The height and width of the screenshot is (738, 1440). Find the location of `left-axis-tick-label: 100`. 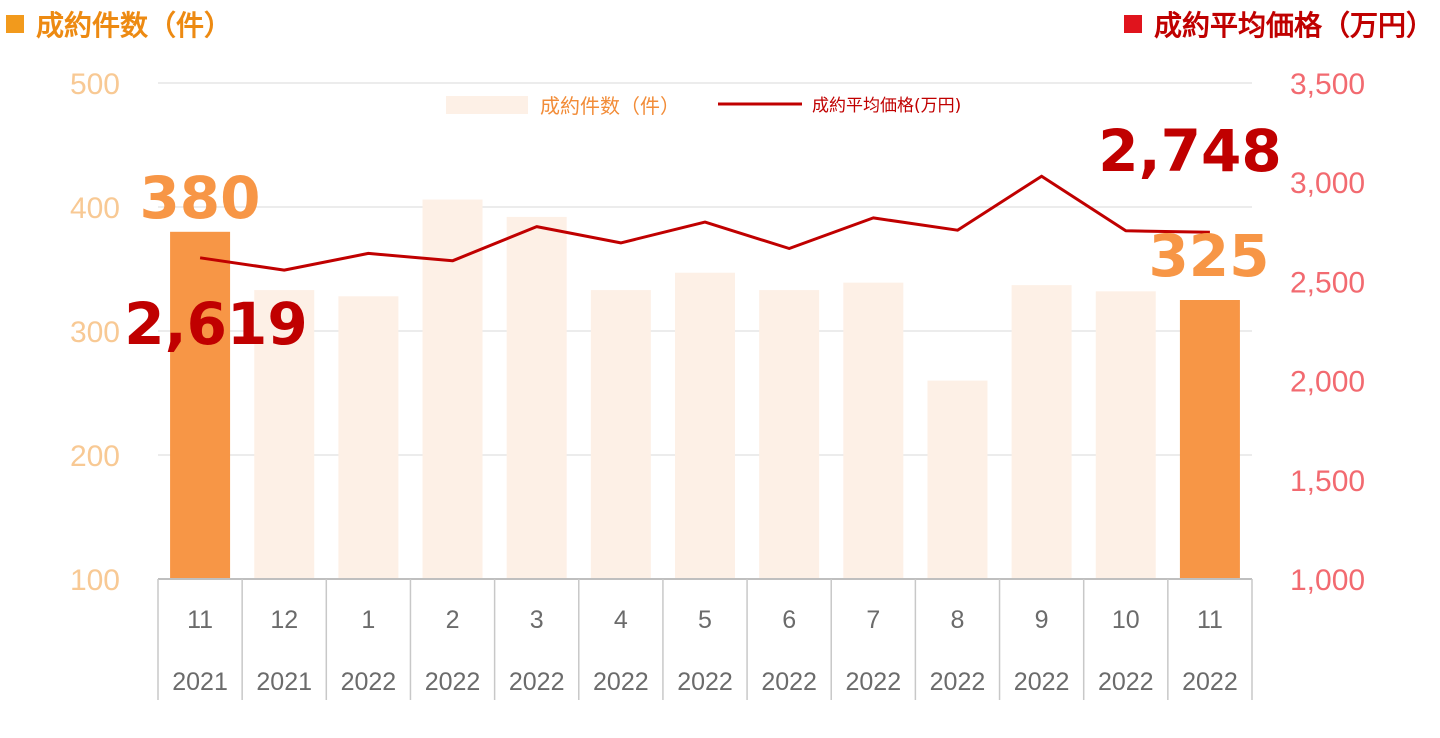

left-axis-tick-label: 100 is located at coordinates (95, 580).